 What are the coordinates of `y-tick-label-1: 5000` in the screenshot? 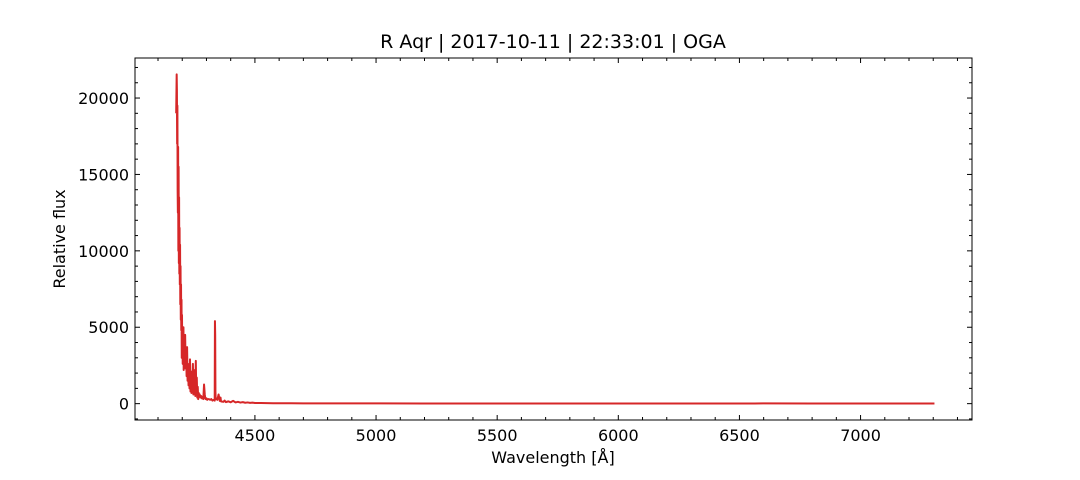 It's located at (108, 327).